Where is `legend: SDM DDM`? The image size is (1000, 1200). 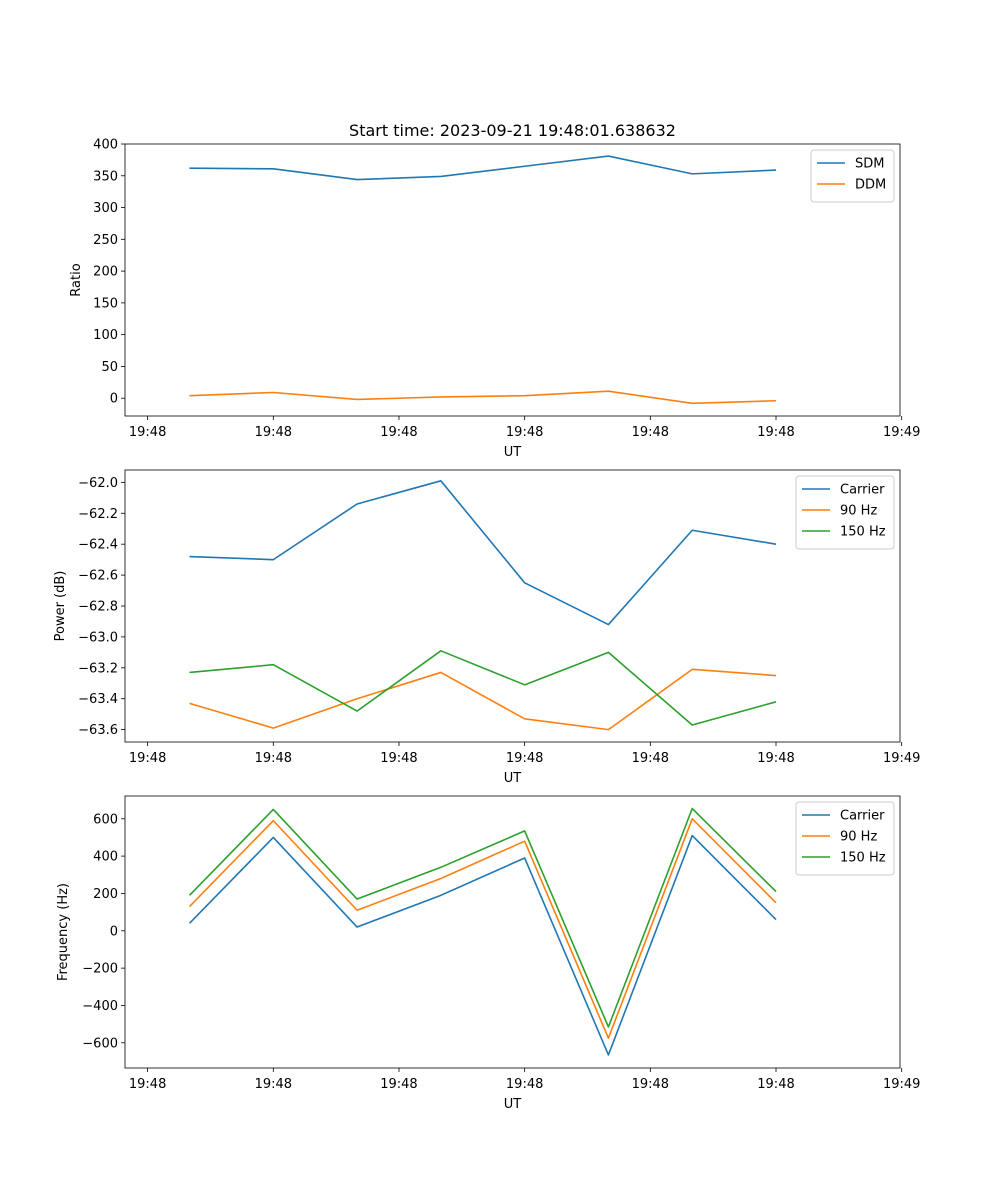
legend: SDM DDM is located at coordinates (852, 176).